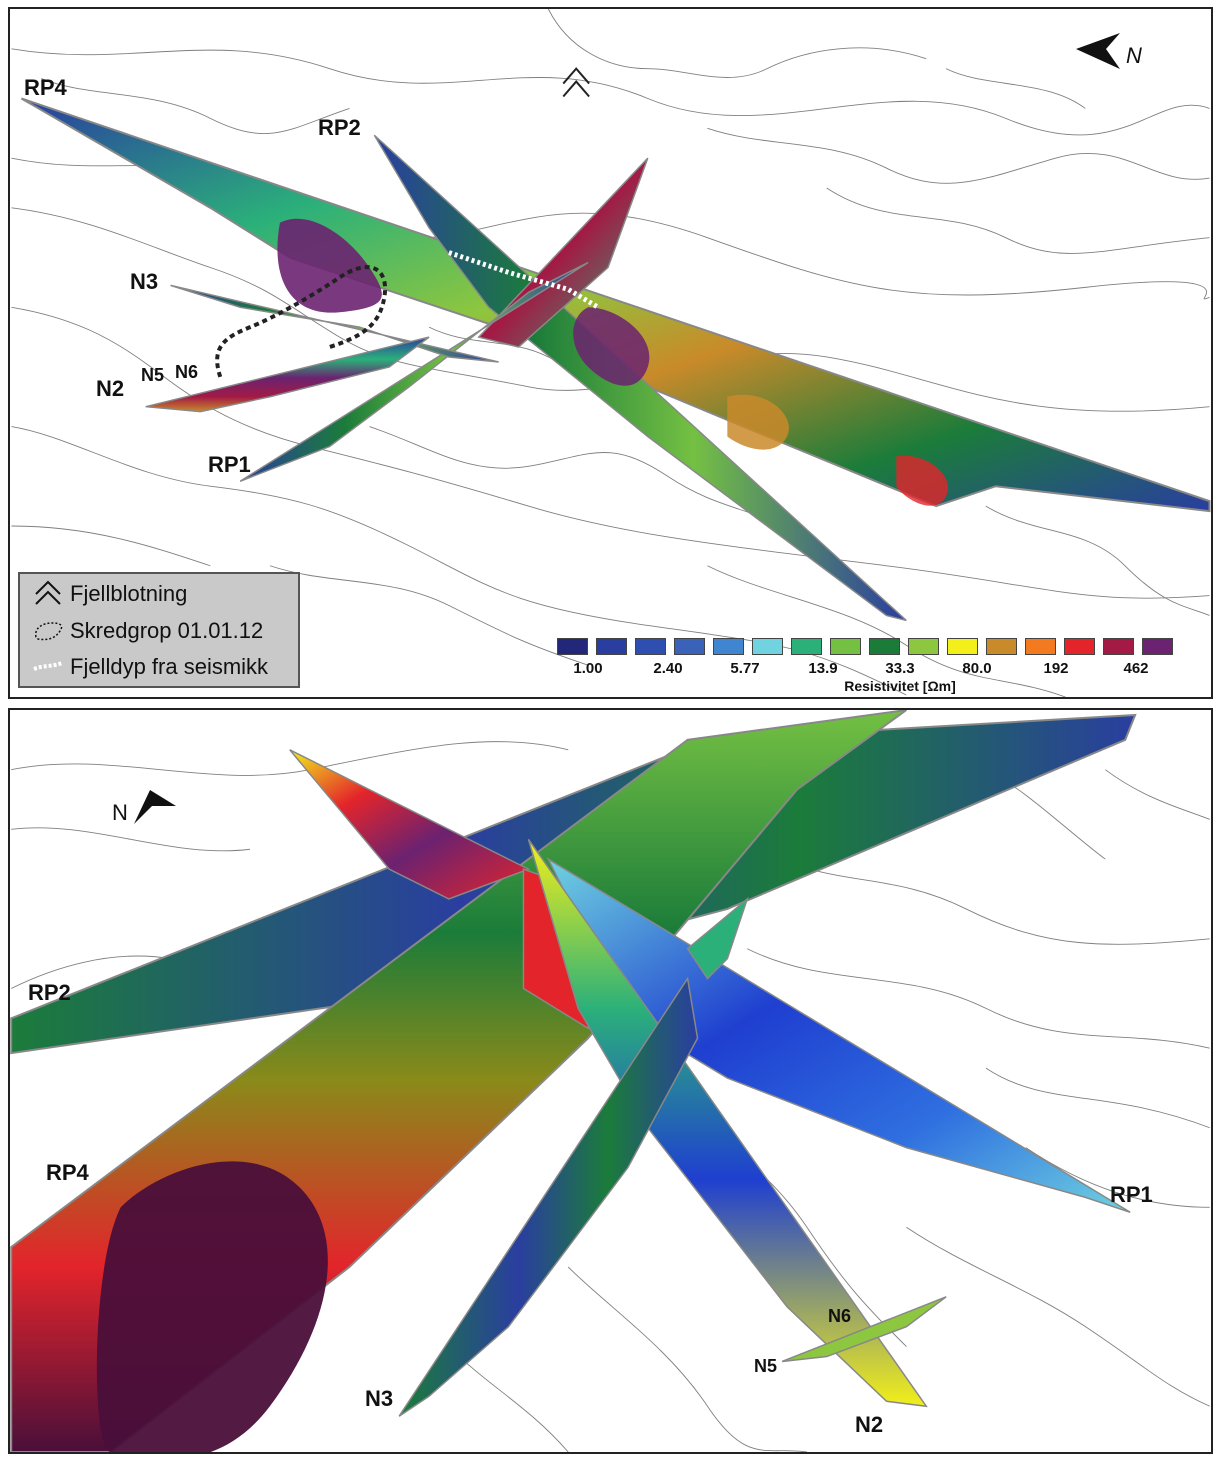 Image resolution: width=1213 pixels, height=1459 pixels. I want to click on profile-rp1-section, so click(414, 371).